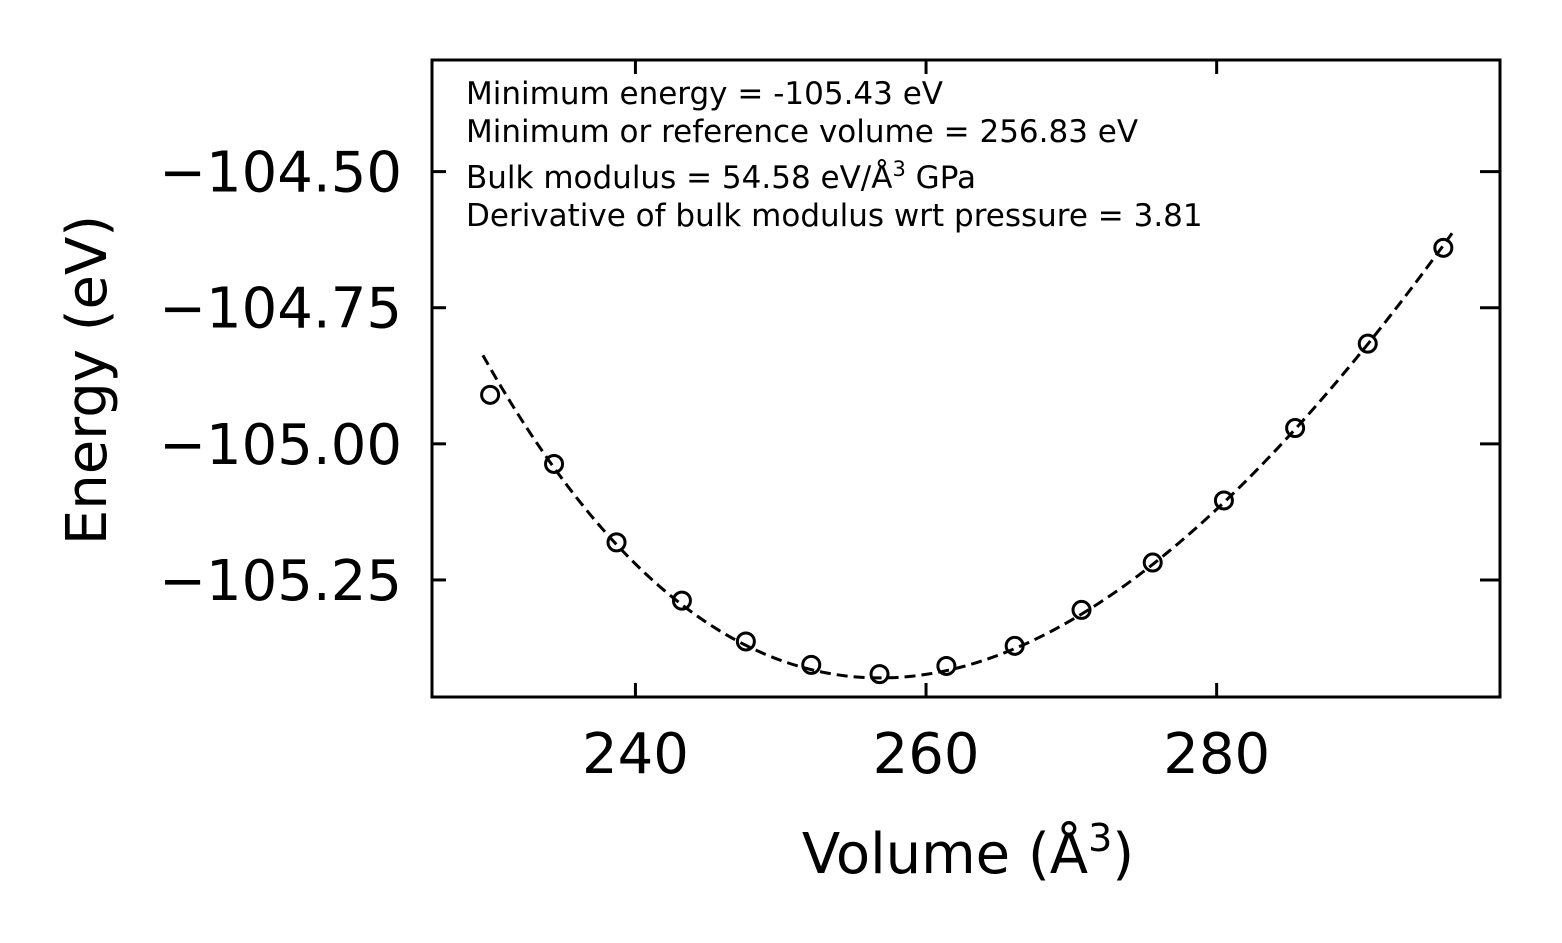 The height and width of the screenshot is (943, 1562). What do you see at coordinates (87, 380) in the screenshot?
I see `y-axis-label: Energy (eV)` at bounding box center [87, 380].